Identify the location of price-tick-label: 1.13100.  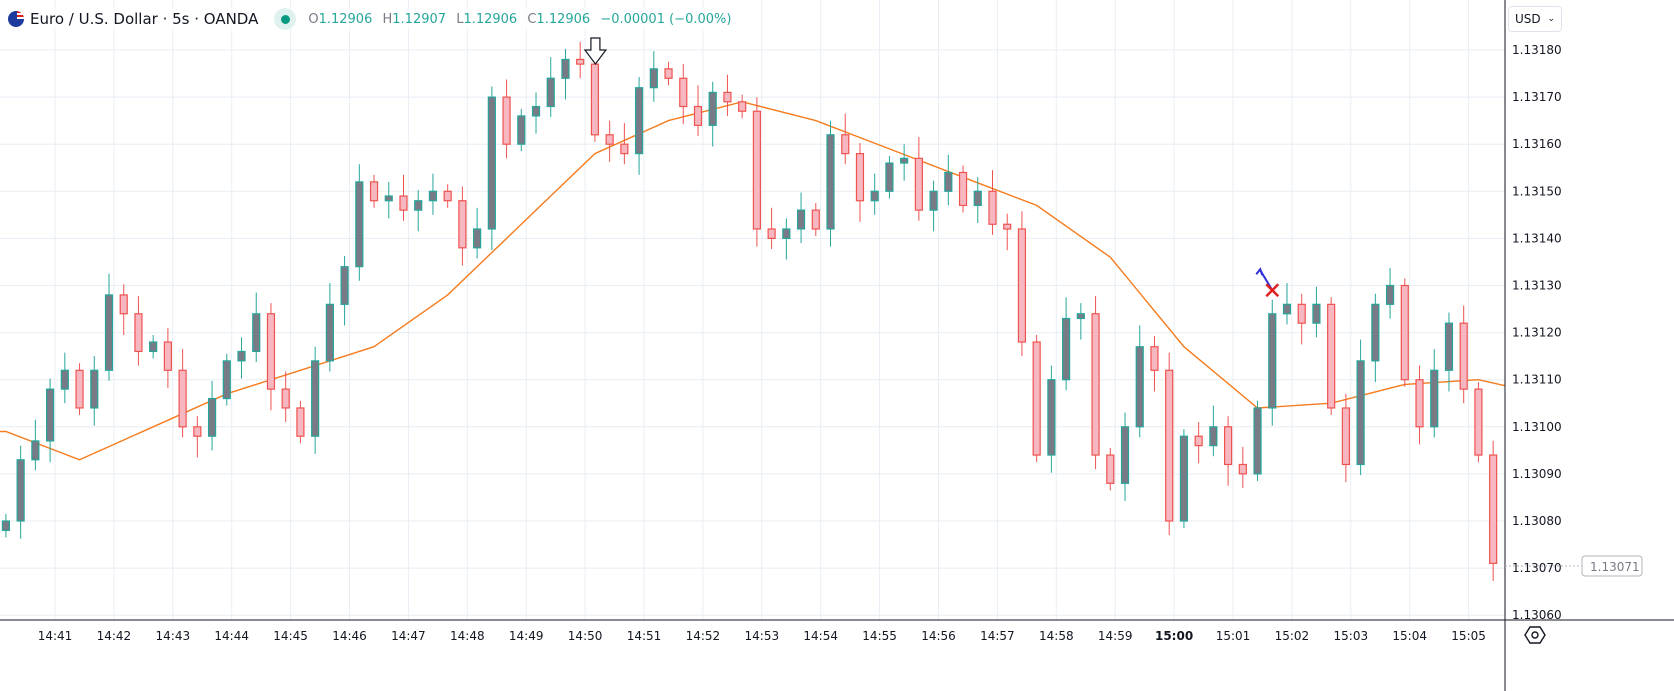
(1537, 427).